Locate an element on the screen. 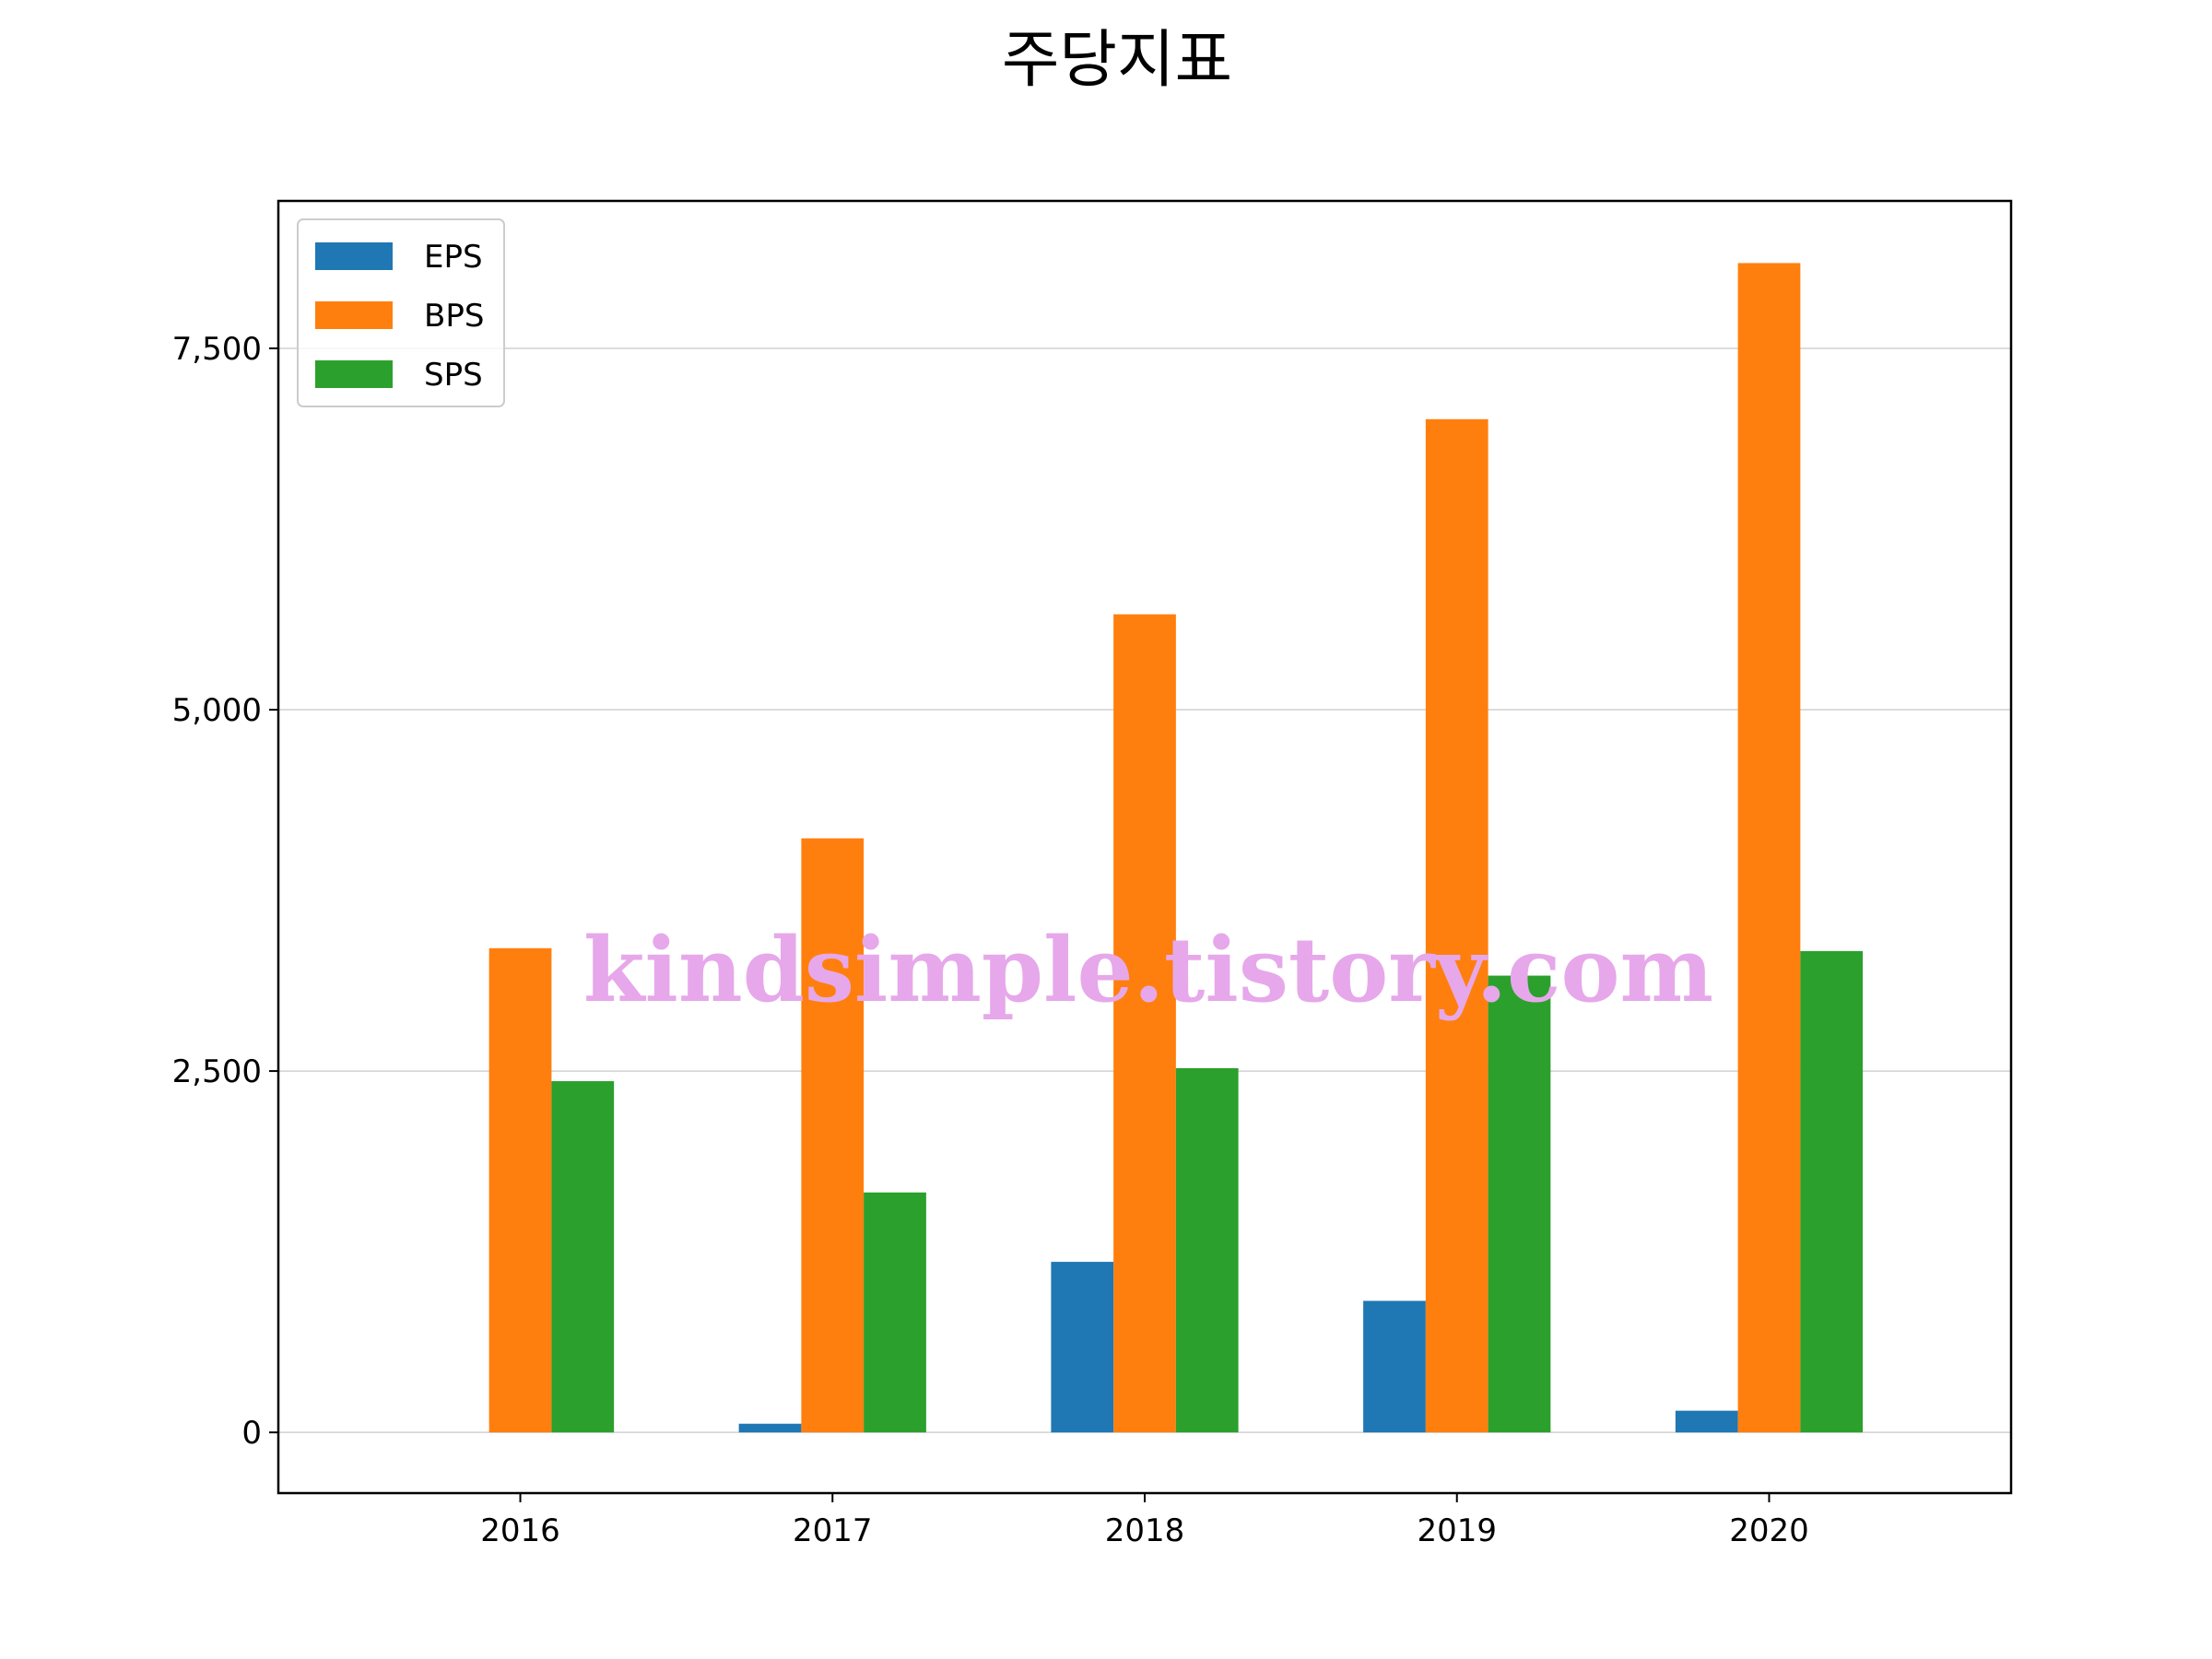  bar-sps-2016 is located at coordinates (583, 1257).